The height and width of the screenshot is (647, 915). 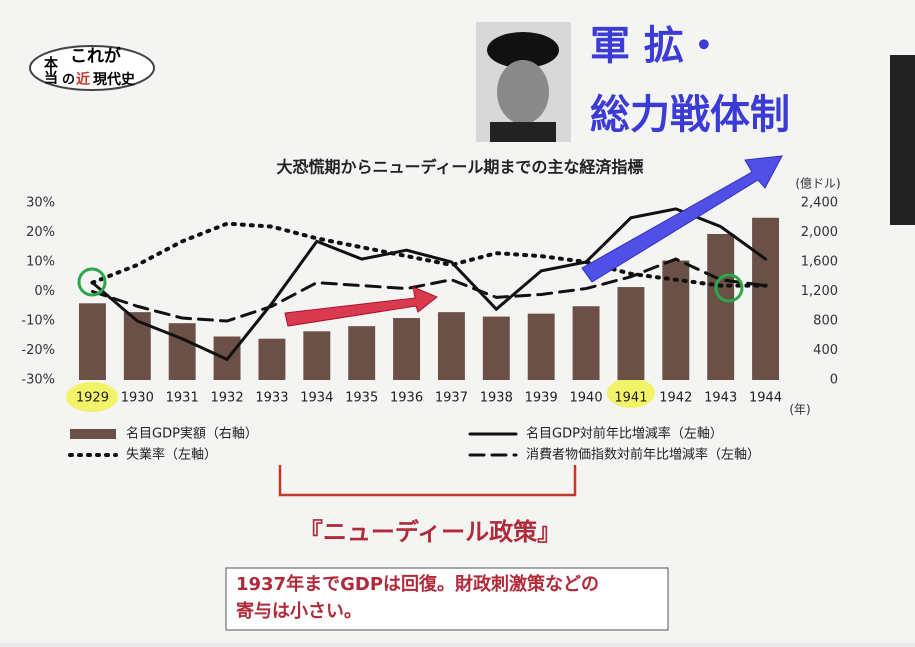 I want to click on logo-text: 本当, so click(x=50, y=70).